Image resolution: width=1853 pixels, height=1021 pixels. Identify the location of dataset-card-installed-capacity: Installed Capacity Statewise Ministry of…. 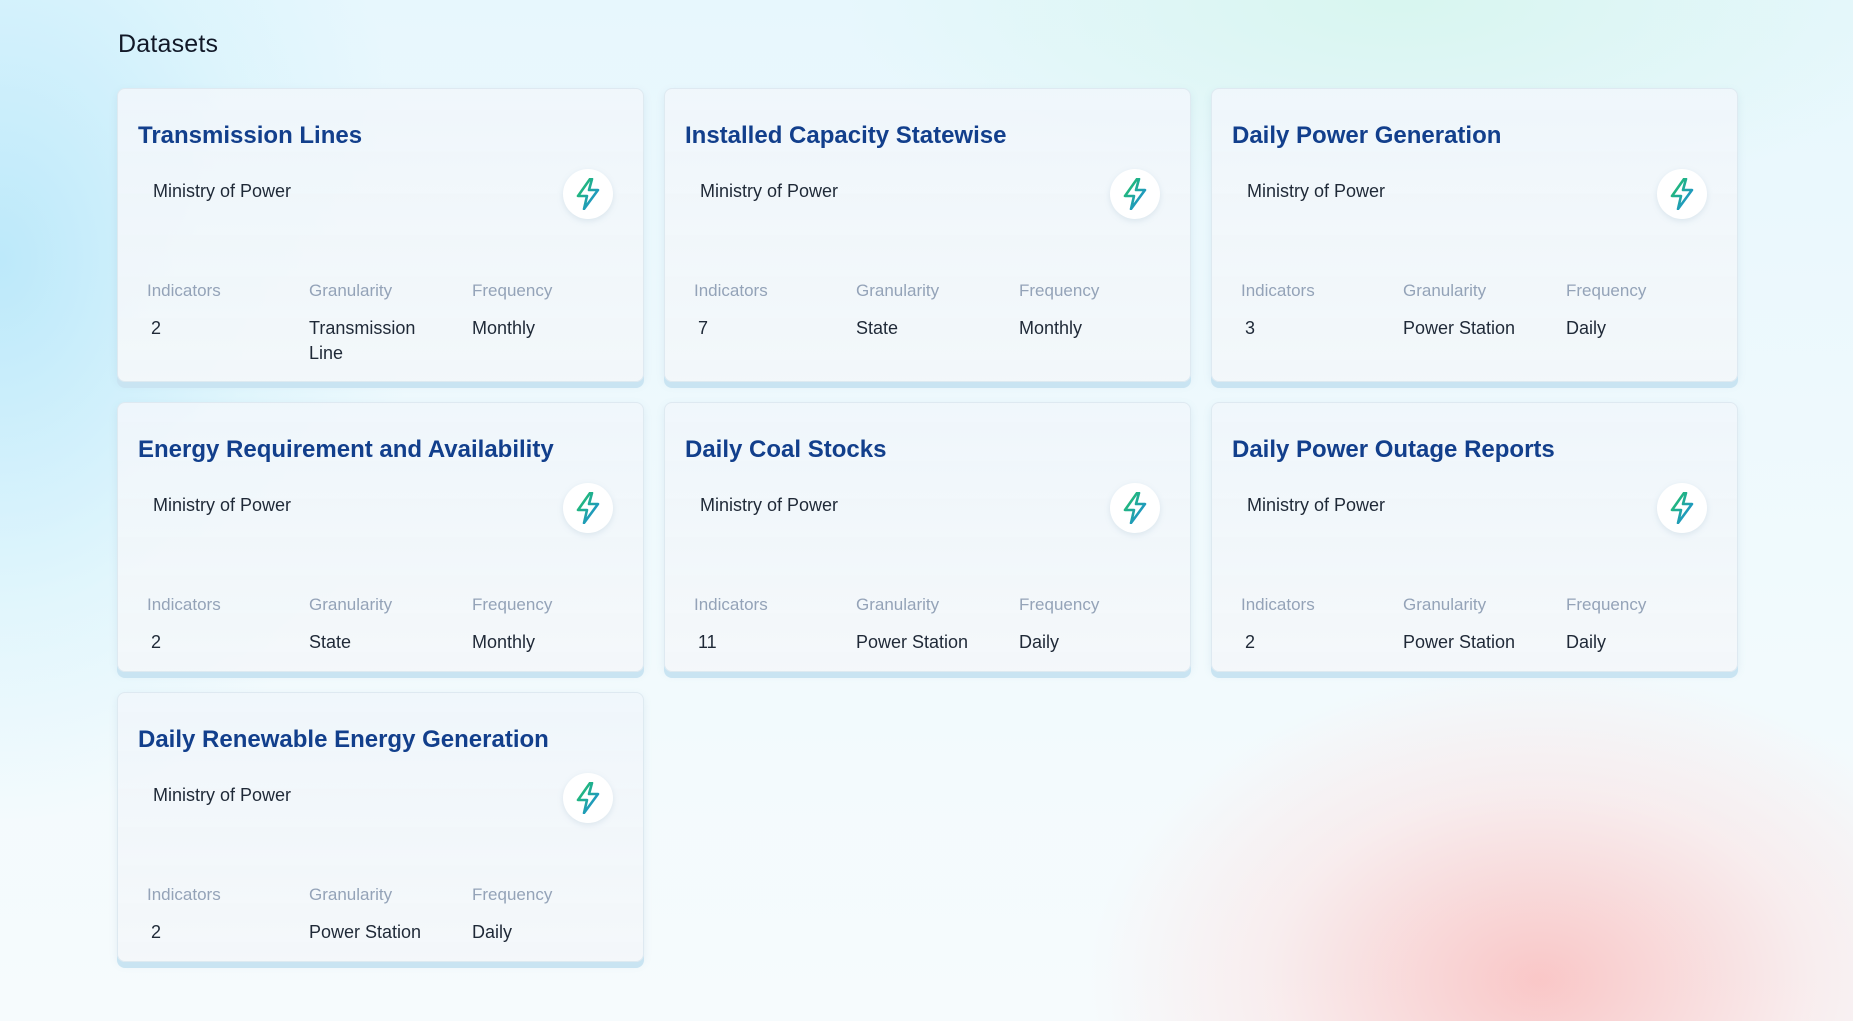
(927, 235).